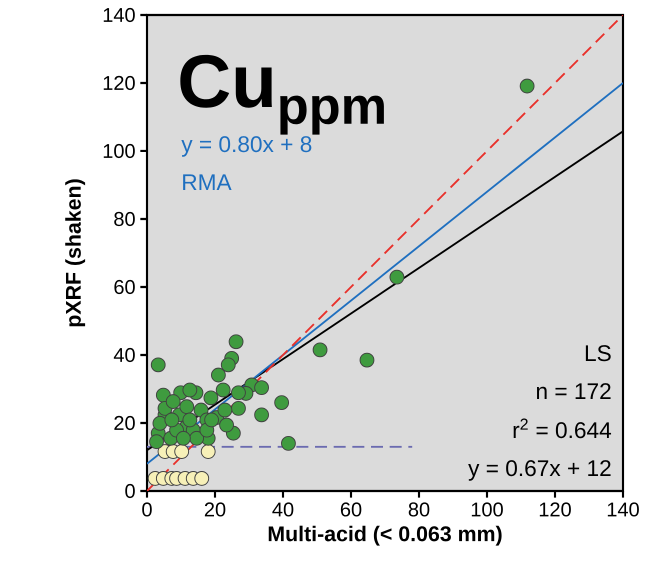 This screenshot has width=646, height=586. What do you see at coordinates (598, 353) in the screenshot?
I see `annotation: LS` at bounding box center [598, 353].